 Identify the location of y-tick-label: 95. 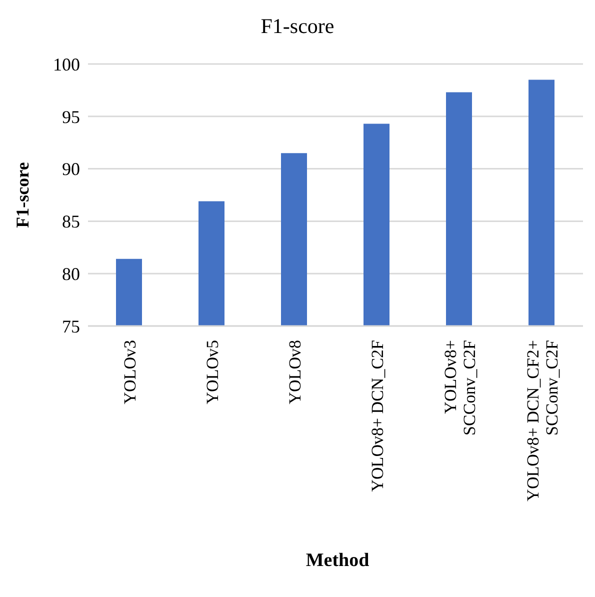
(71, 116).